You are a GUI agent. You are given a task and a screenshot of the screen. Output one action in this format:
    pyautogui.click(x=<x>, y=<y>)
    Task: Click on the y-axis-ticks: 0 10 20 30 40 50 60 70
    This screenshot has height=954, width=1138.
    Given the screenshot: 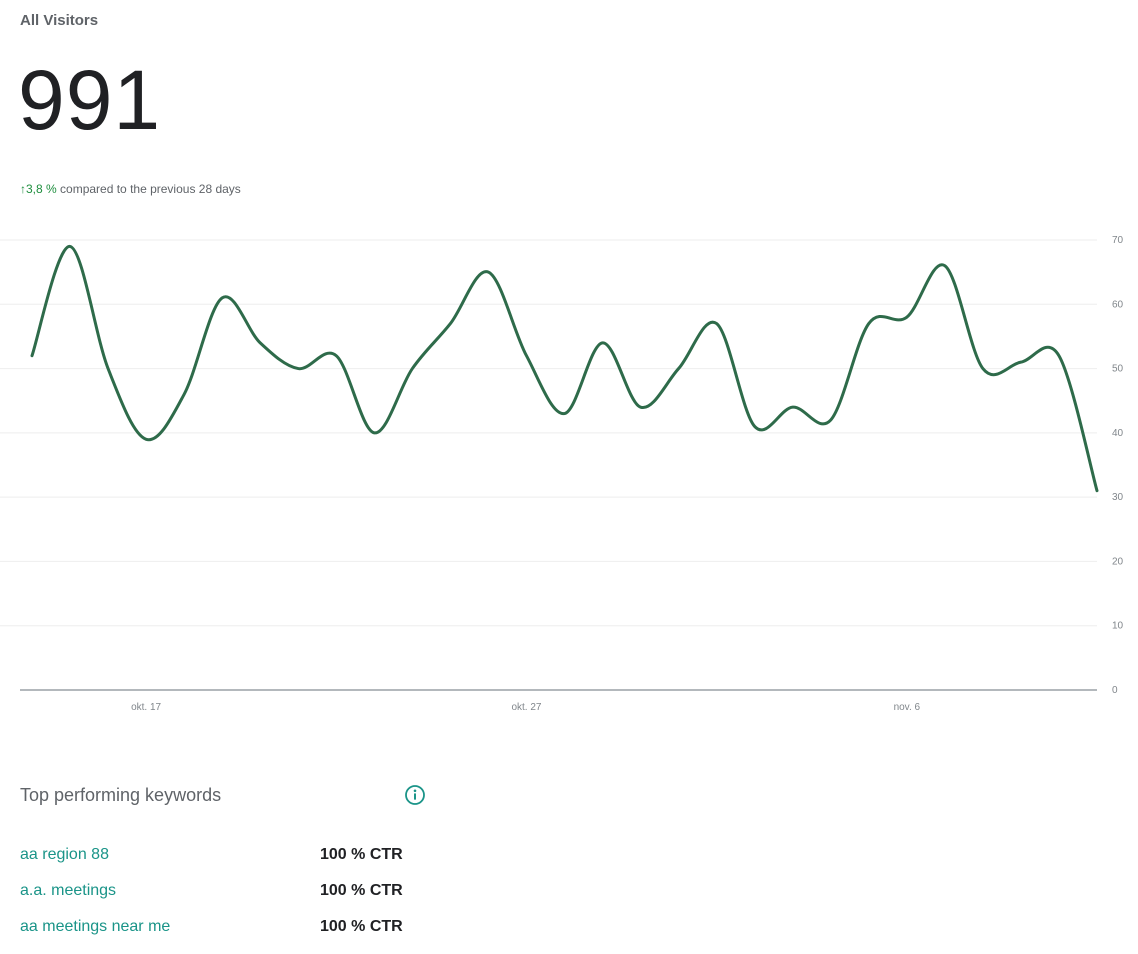 What is the action you would take?
    pyautogui.click(x=1118, y=465)
    